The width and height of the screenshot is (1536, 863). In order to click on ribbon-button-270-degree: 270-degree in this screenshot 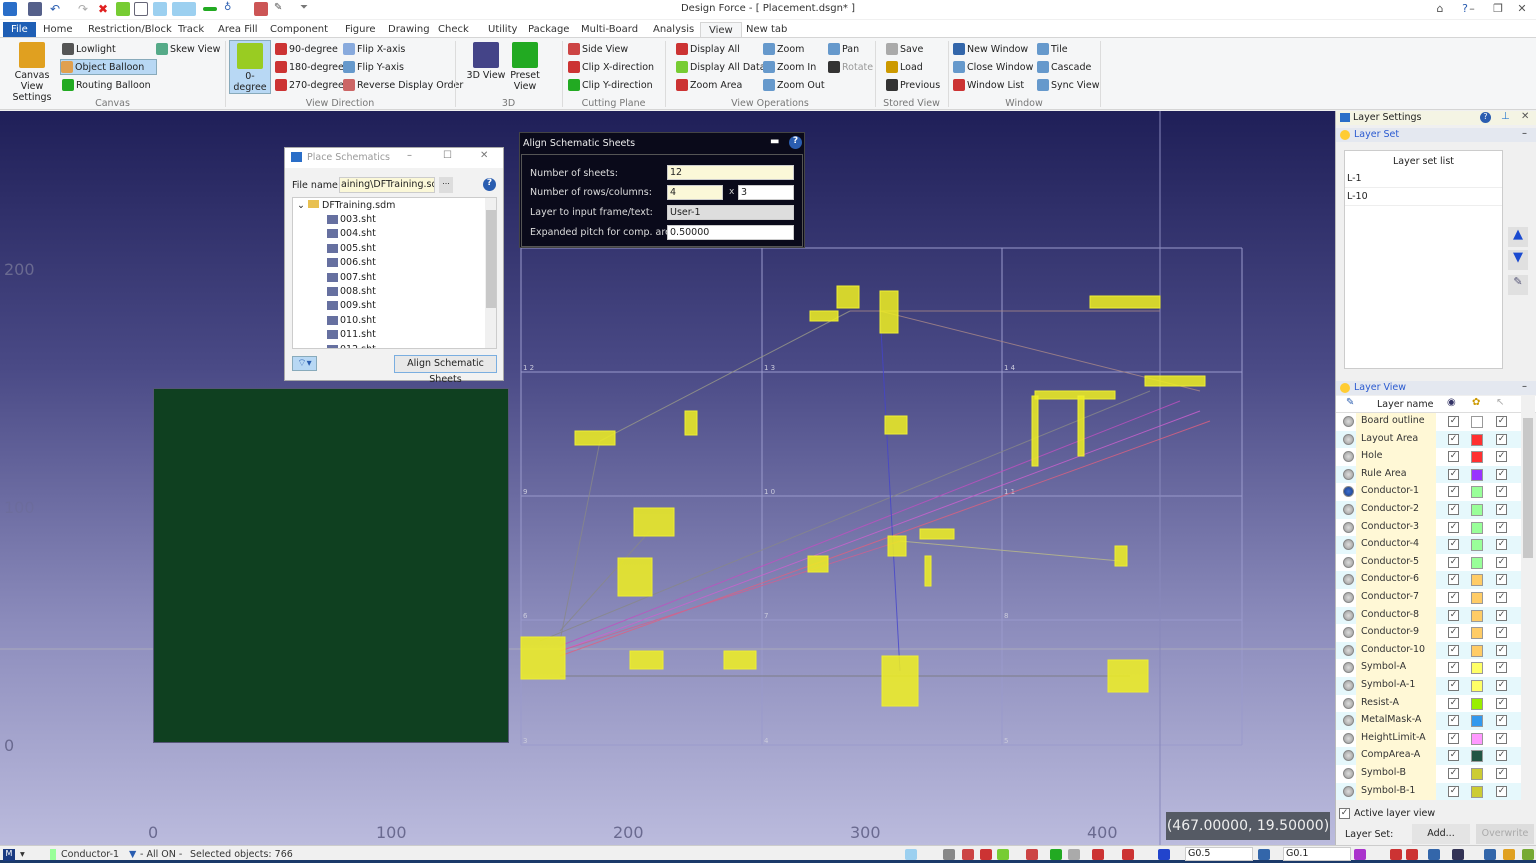, I will do `click(309, 85)`.